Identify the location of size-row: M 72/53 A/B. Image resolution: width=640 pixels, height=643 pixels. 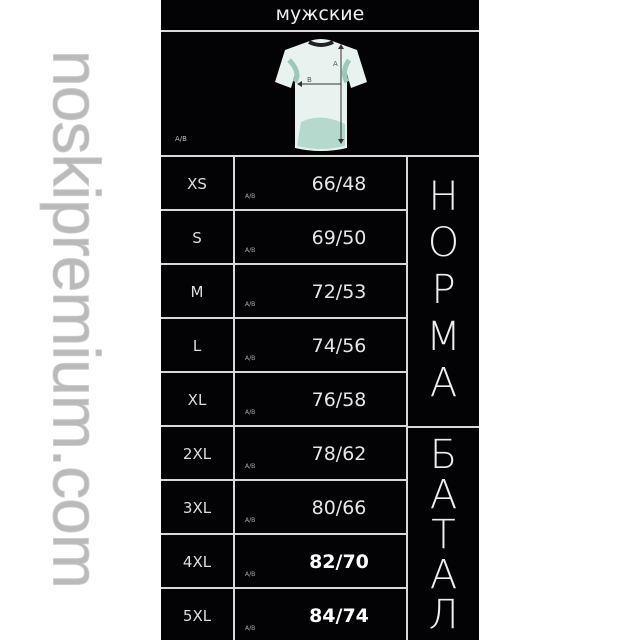
(283, 292).